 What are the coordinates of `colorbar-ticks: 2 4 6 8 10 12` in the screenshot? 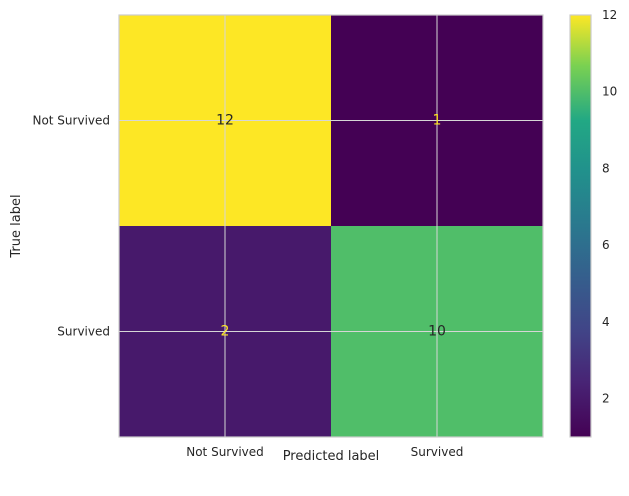 It's located at (609, 207).